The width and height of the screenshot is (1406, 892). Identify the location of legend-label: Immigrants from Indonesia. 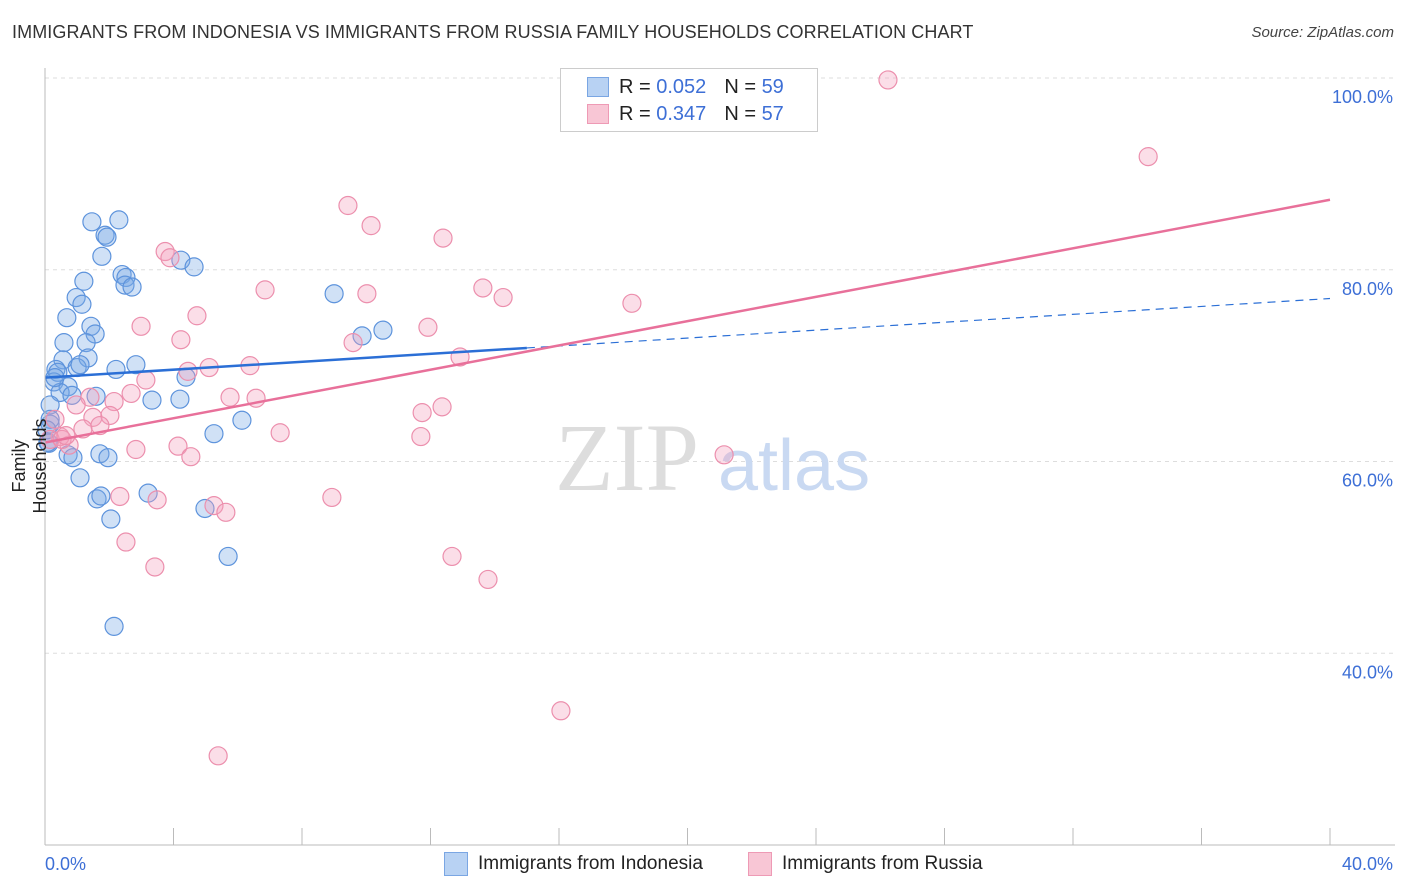
(590, 863).